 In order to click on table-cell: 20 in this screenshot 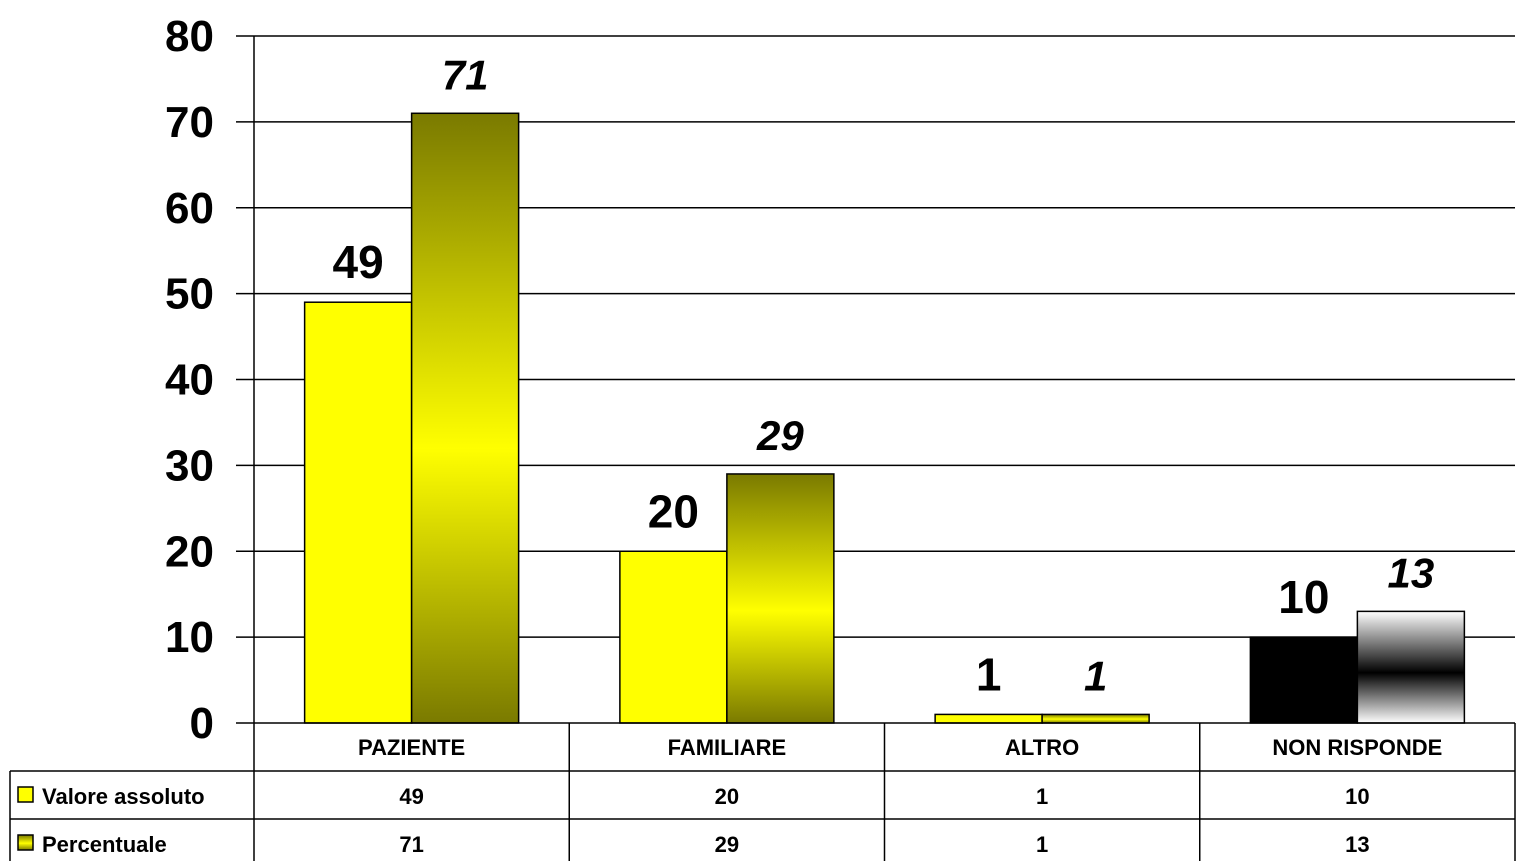, I will do `click(727, 796)`.